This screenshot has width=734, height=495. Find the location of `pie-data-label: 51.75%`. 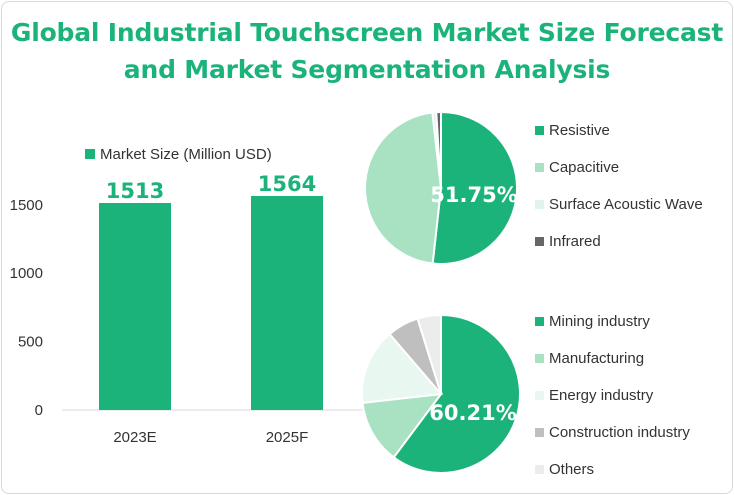

pie-data-label: 51.75% is located at coordinates (473, 195).